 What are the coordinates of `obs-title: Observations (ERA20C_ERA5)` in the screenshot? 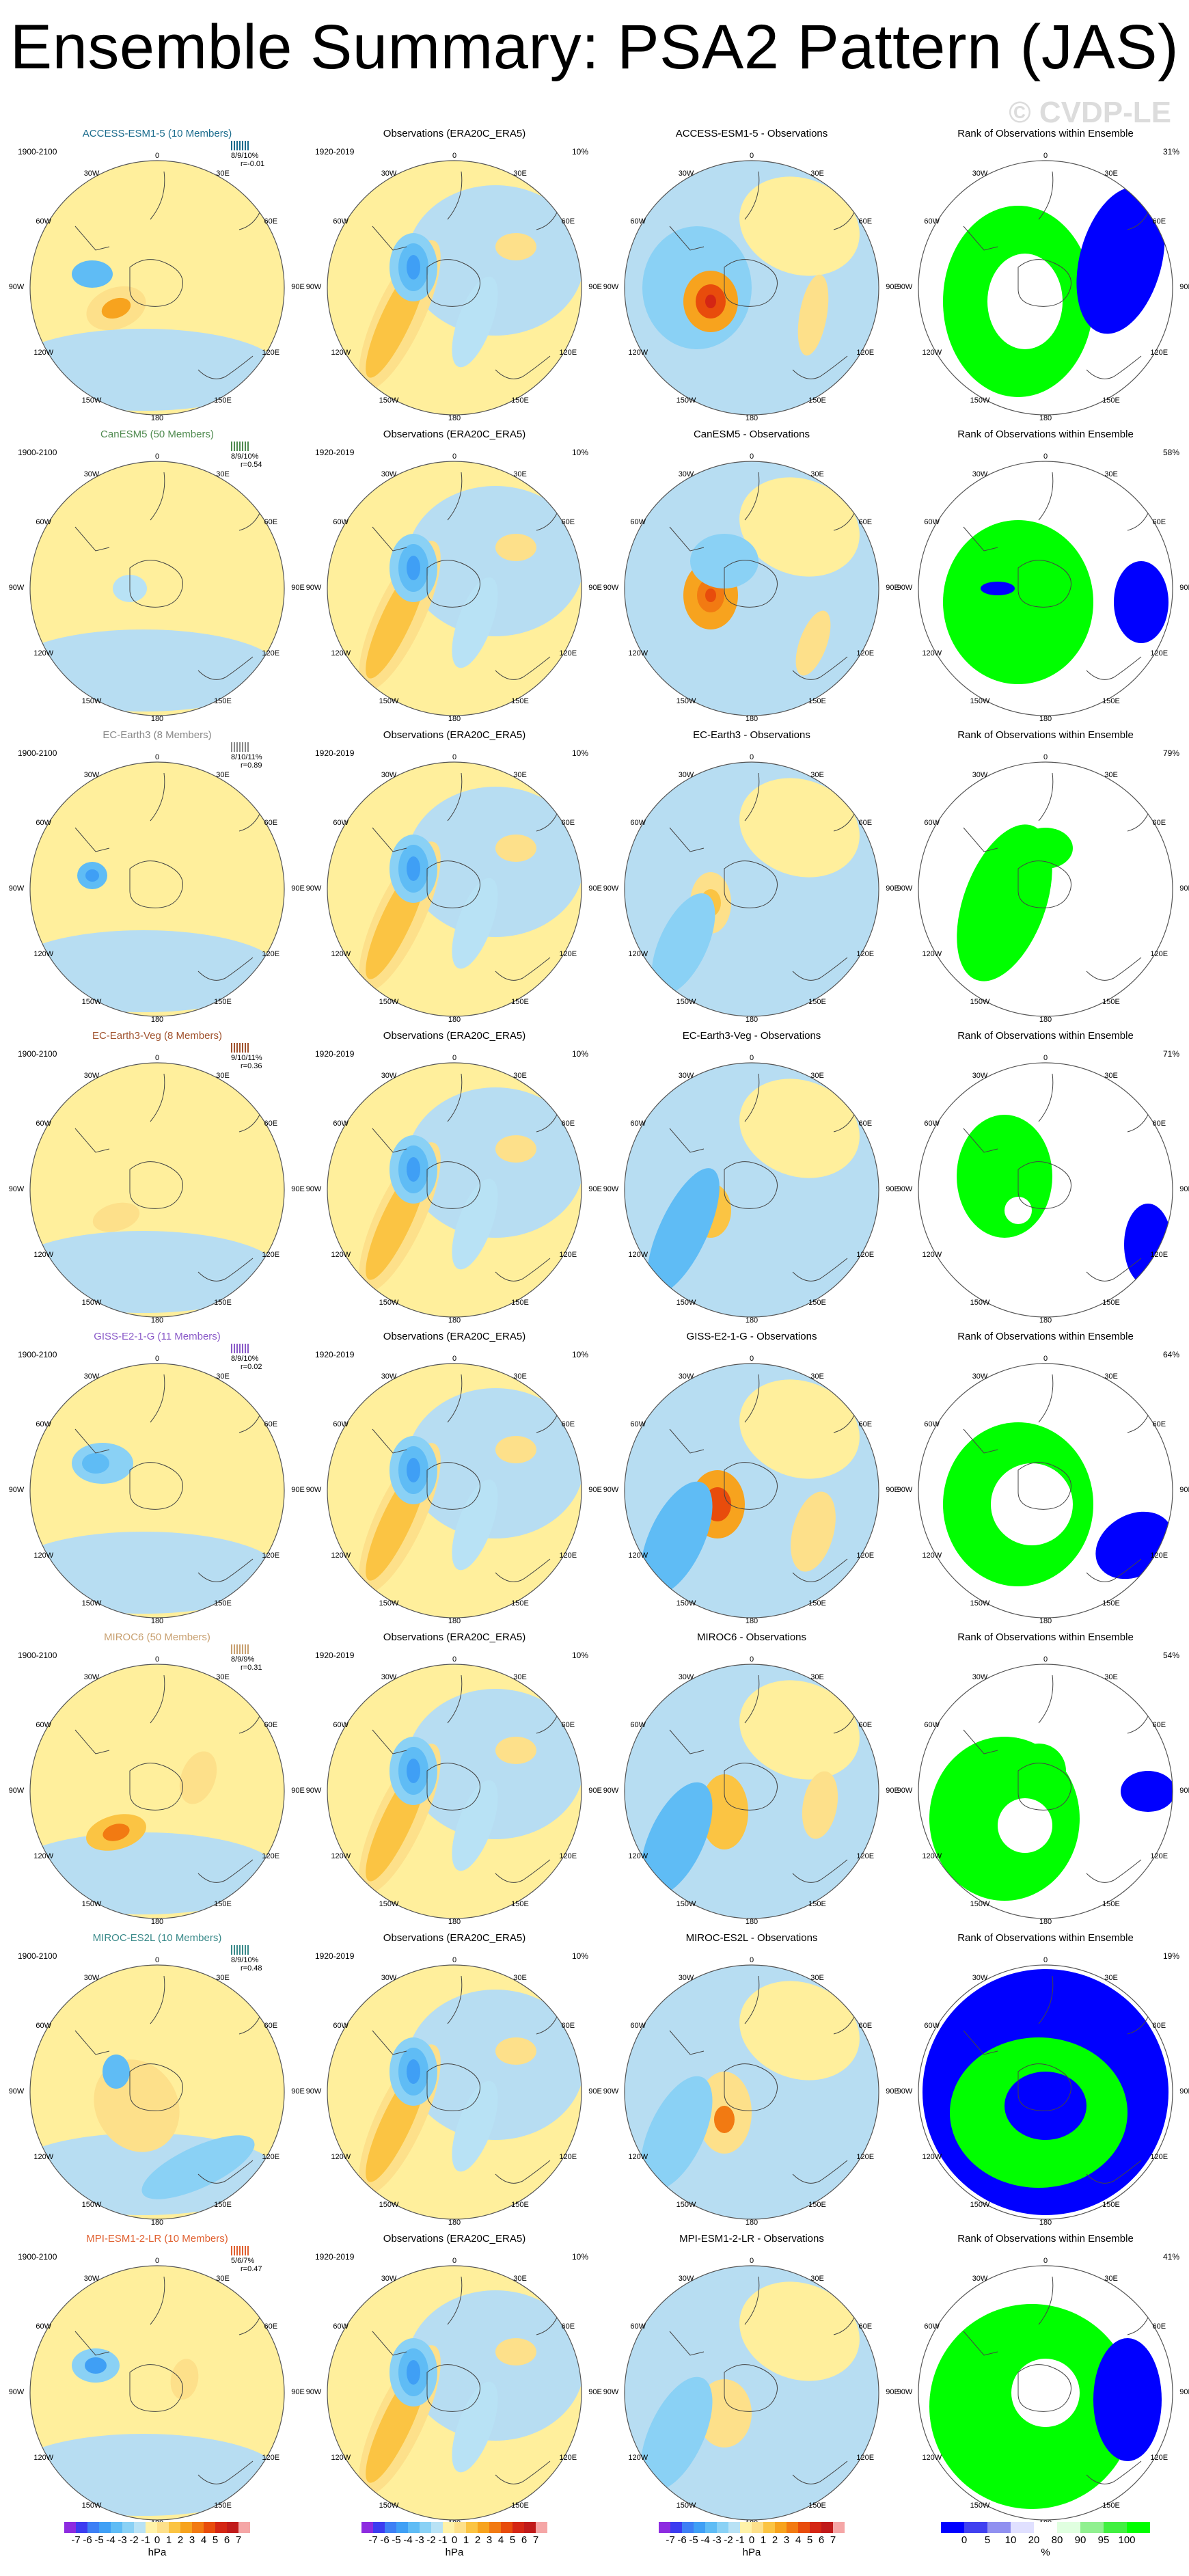 It's located at (454, 435).